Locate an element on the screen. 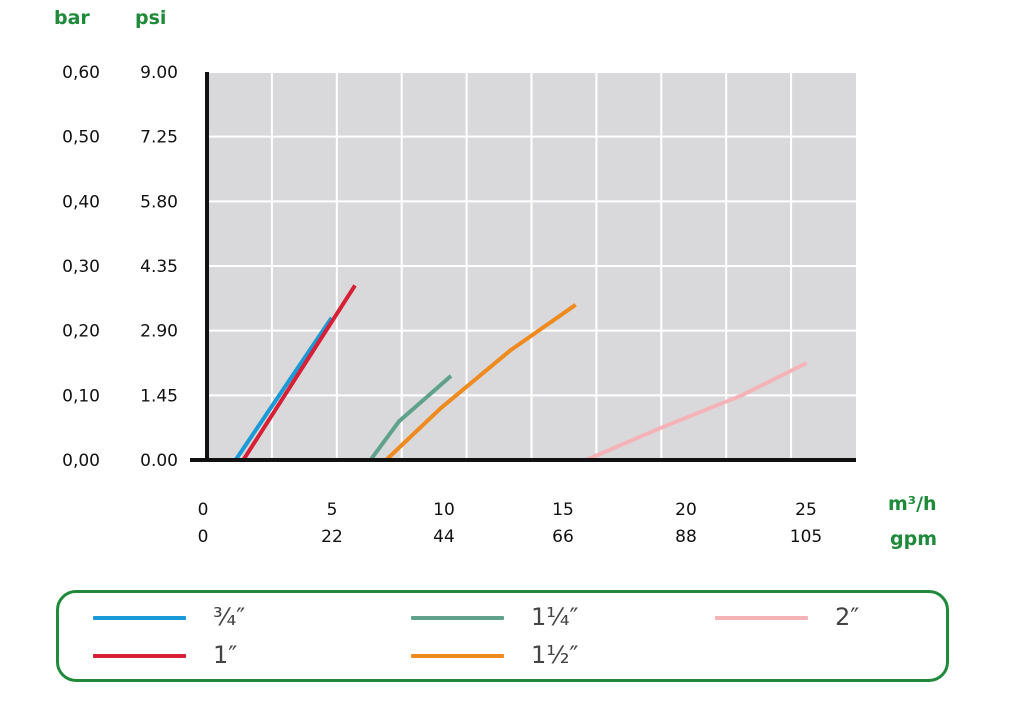 This screenshot has height=706, width=1024. x-tick-label-gpm: 22 is located at coordinates (332, 537).